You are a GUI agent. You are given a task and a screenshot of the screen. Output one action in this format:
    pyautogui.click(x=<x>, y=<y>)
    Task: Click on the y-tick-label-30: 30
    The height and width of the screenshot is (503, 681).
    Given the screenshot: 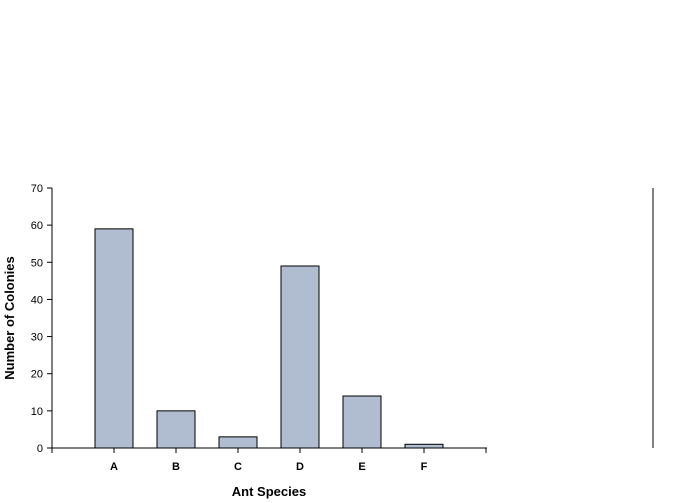 What is the action you would take?
    pyautogui.click(x=37, y=338)
    